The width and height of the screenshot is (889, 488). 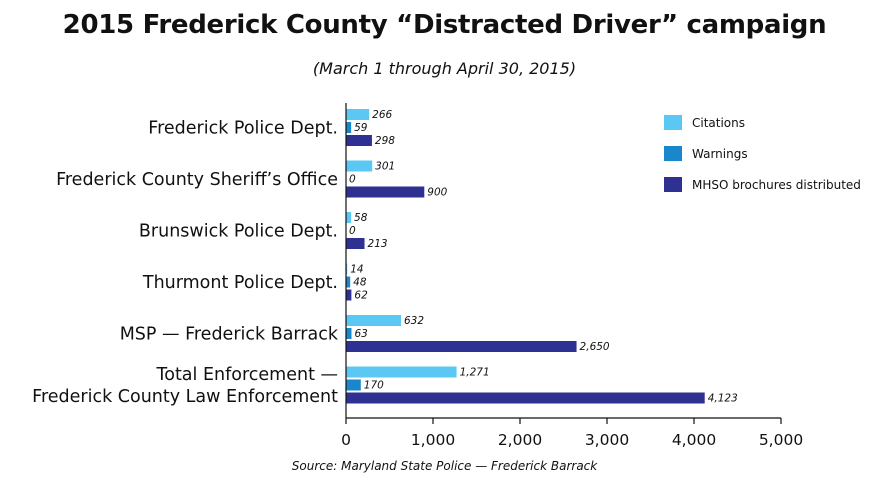 What do you see at coordinates (378, 244) in the screenshot?
I see `data-label-mhso-brochures-distributed-3: 213` at bounding box center [378, 244].